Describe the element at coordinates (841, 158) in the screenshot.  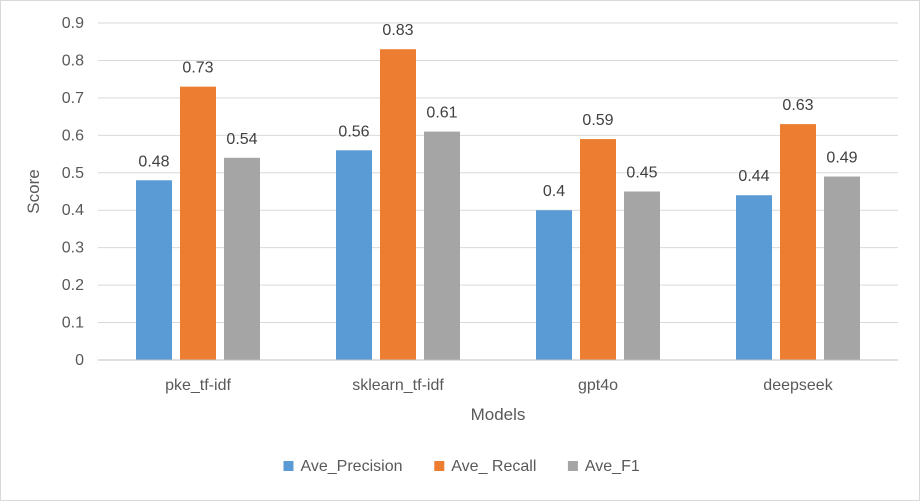
I see `data-label: 0.49` at that location.